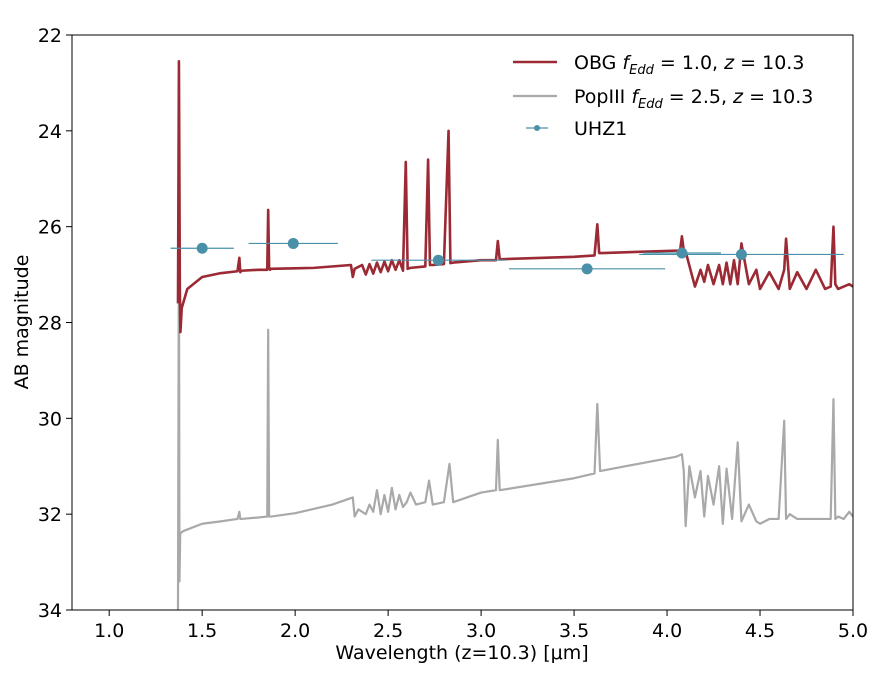 This screenshot has width=890, height=694. I want to click on x-axis: 1.0 1.5 2.0 2.5 3.0 3.5 4.0 4.5 5.0, so click(481, 626).